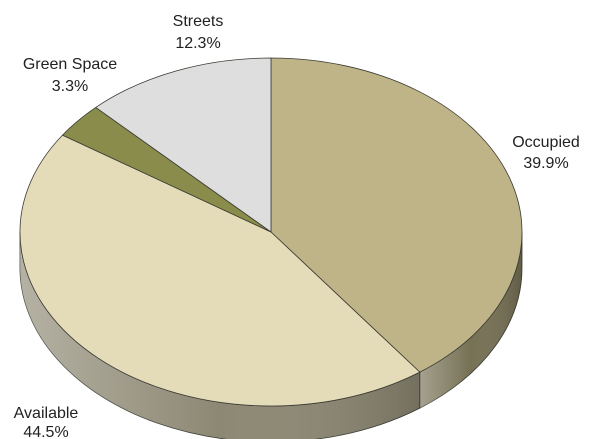 This screenshot has height=439, width=598. Describe the element at coordinates (46, 413) in the screenshot. I see `label-available-name: Available` at that location.